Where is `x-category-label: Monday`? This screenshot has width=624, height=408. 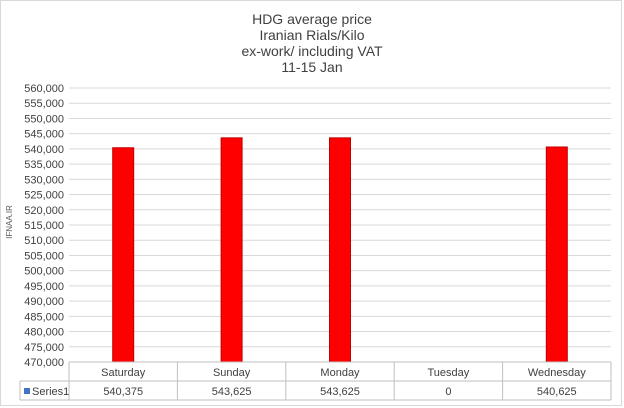 x-category-label: Monday is located at coordinates (340, 373).